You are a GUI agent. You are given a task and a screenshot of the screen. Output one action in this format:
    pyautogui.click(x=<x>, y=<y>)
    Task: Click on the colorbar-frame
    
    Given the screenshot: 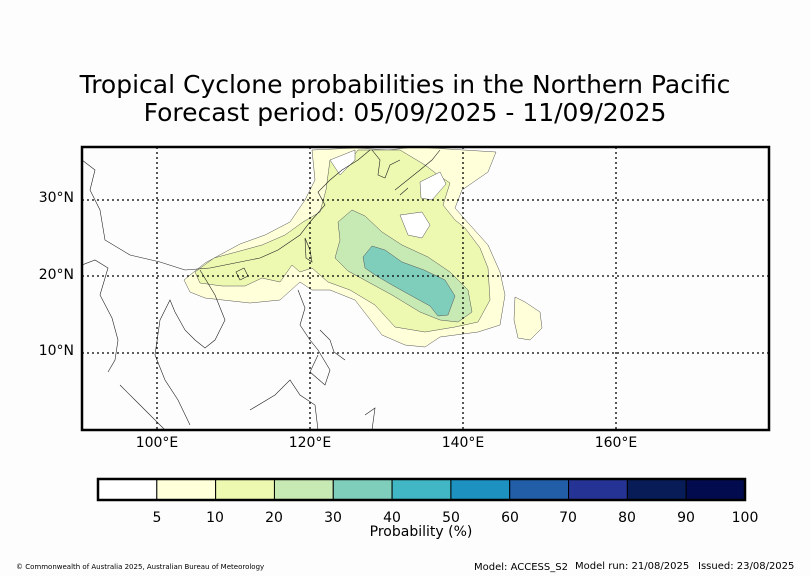 What is the action you would take?
    pyautogui.click(x=421, y=489)
    